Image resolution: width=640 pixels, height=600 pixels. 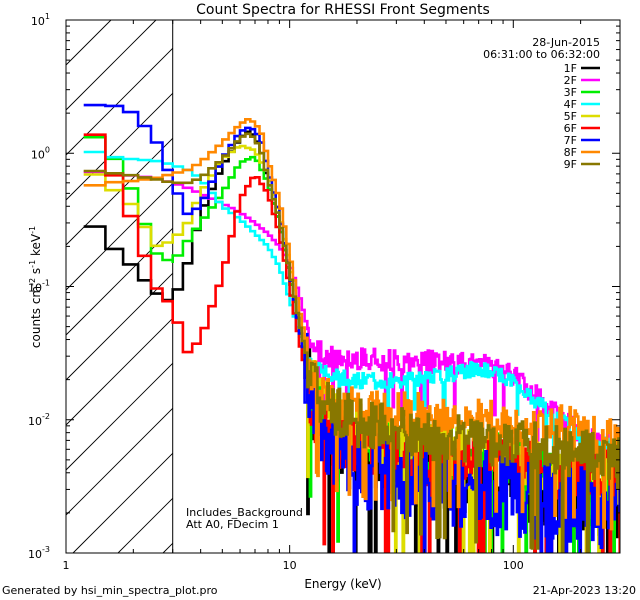 I want to click on time-range-label: 06:31:00 to 06:32:00, so click(x=541, y=54).